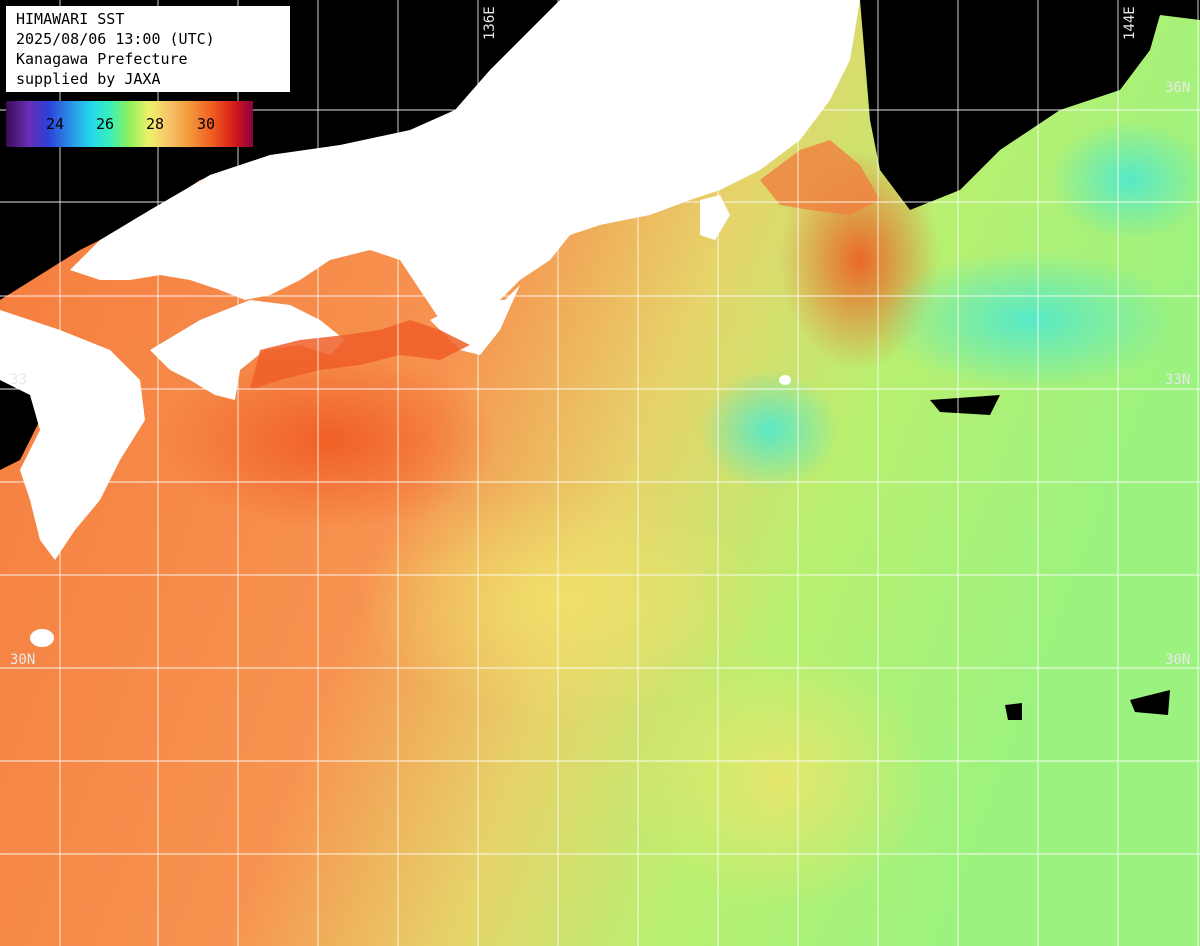 Image resolution: width=1200 pixels, height=946 pixels. I want to click on product-title: HIMAWARI SST, so click(70, 19).